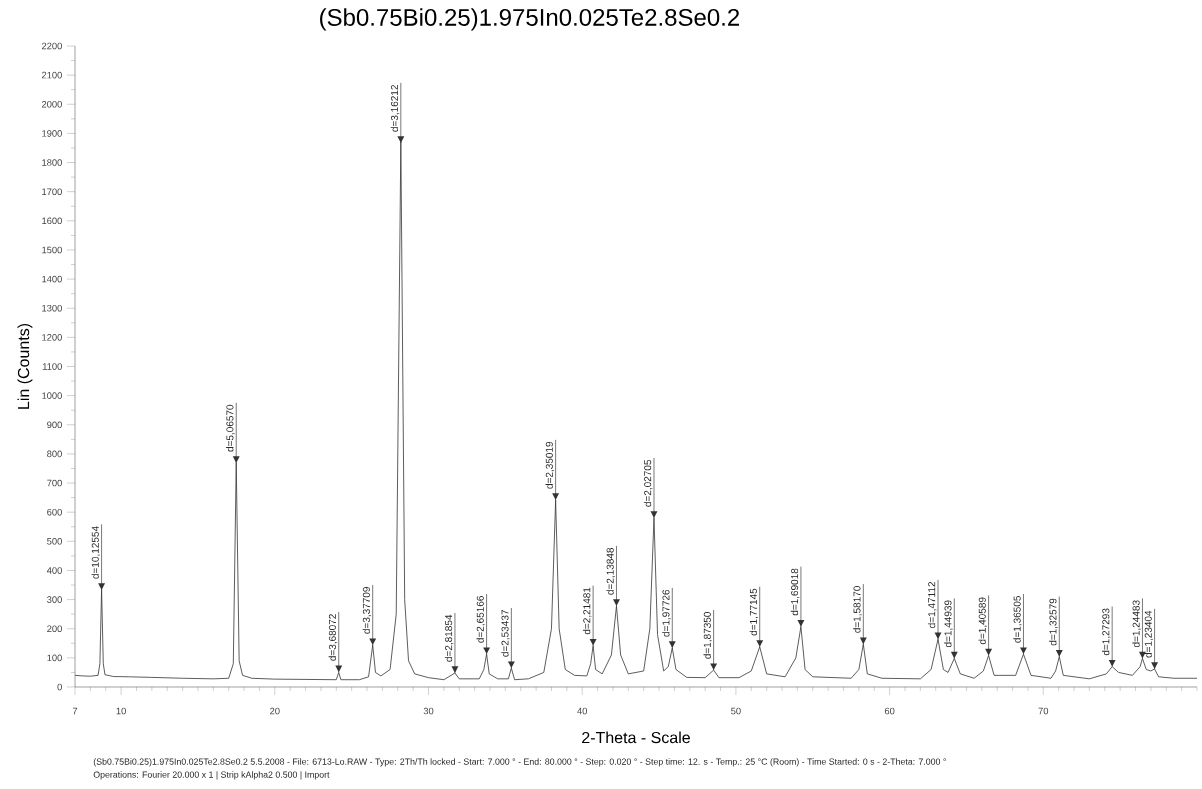  What do you see at coordinates (587, 611) in the screenshot?
I see `annotation: d=2,21481` at bounding box center [587, 611].